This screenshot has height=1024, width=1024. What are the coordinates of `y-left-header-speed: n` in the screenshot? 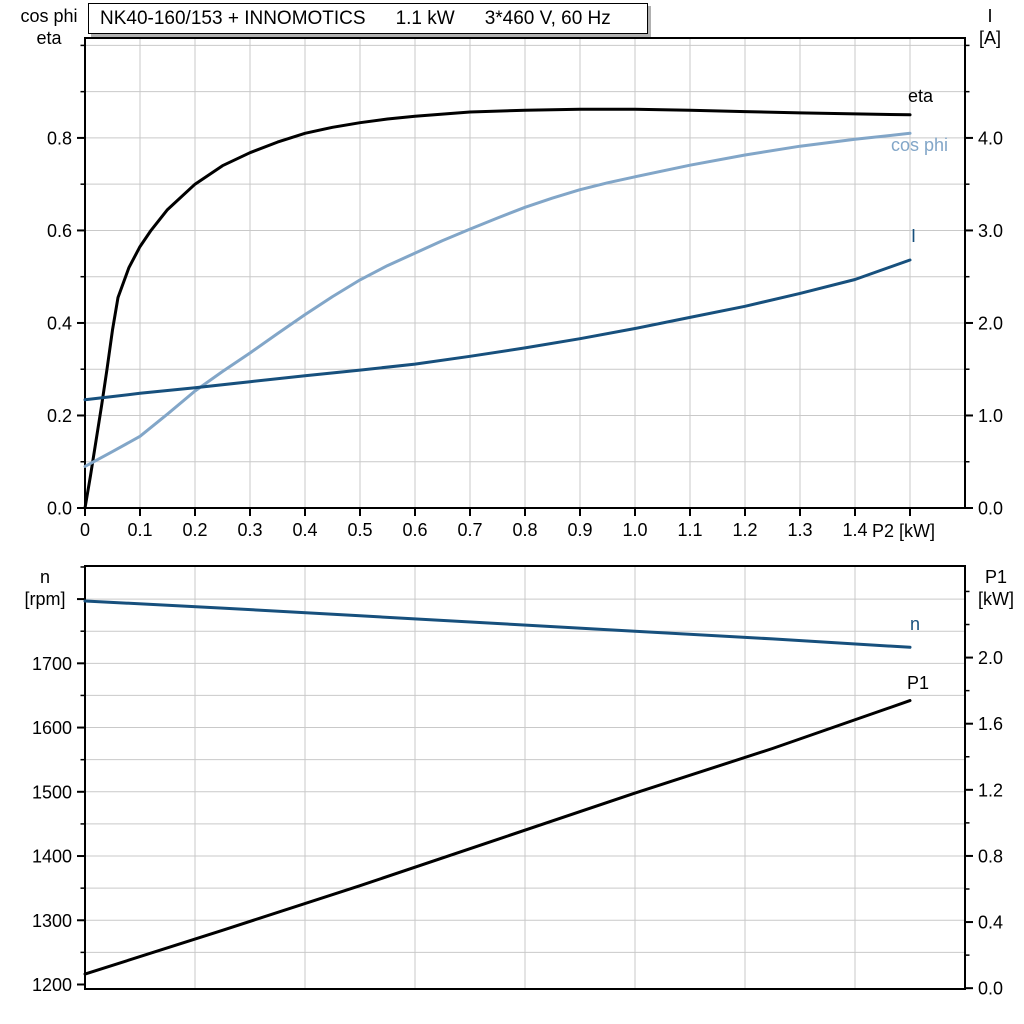 It's located at (44, 577).